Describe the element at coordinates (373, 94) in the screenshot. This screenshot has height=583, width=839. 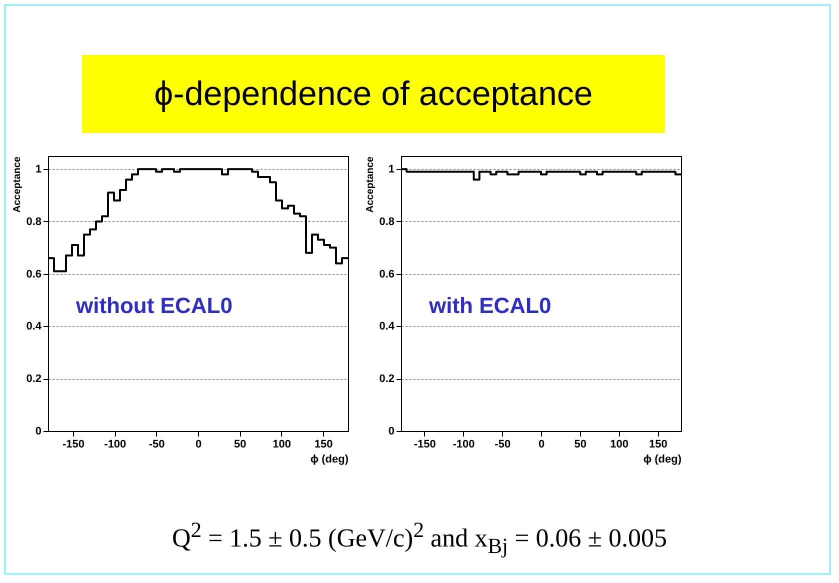
I see `chart-title: ϕ-dependence of acceptance` at that location.